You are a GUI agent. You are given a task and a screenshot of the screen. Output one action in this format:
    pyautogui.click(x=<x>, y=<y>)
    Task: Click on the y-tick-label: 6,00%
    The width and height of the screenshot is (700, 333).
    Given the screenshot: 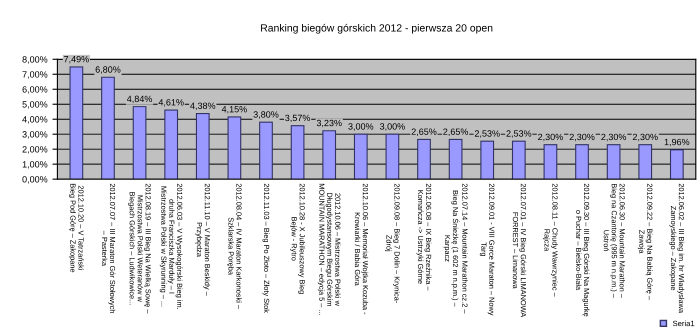 What is the action you would take?
    pyautogui.click(x=35, y=90)
    